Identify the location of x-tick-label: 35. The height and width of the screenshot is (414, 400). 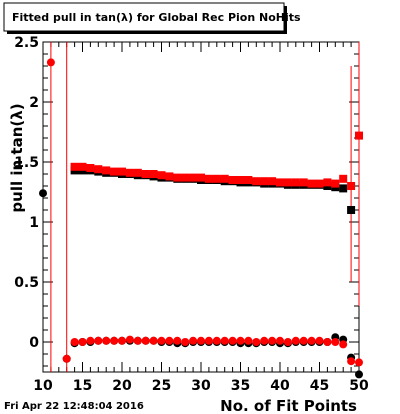
(240, 386).